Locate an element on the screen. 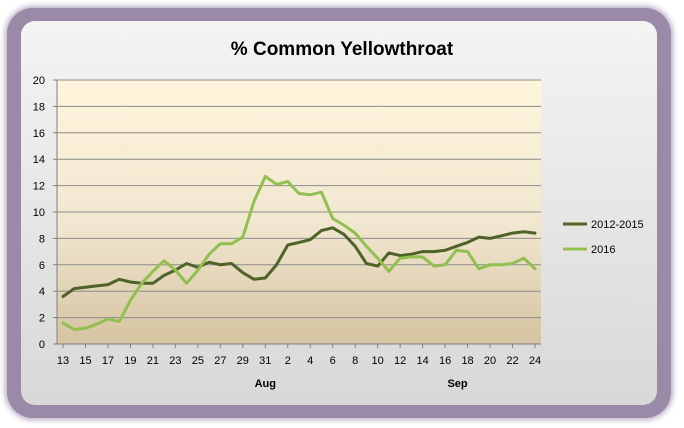  x-tick-label: 21 is located at coordinates (153, 361).